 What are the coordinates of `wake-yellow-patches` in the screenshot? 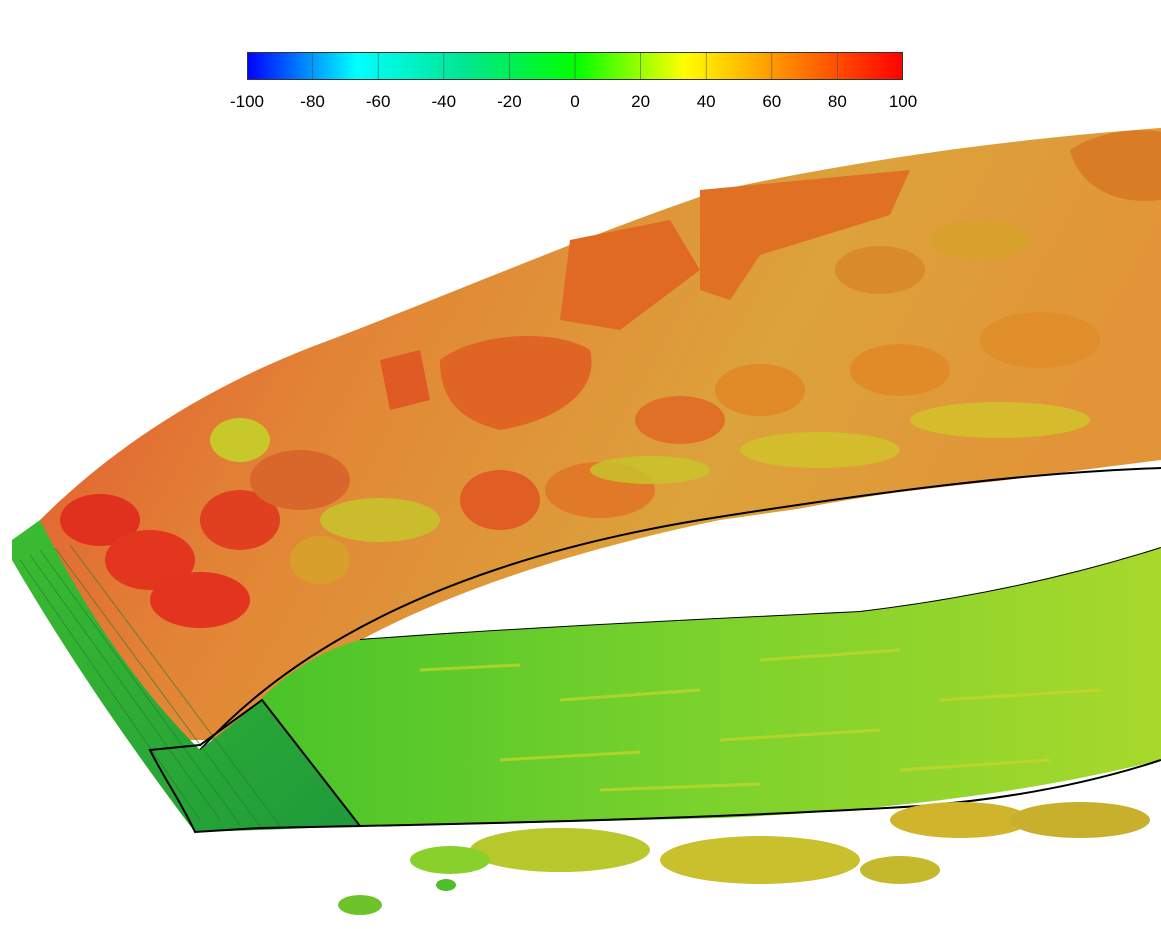 It's located at (705, 472).